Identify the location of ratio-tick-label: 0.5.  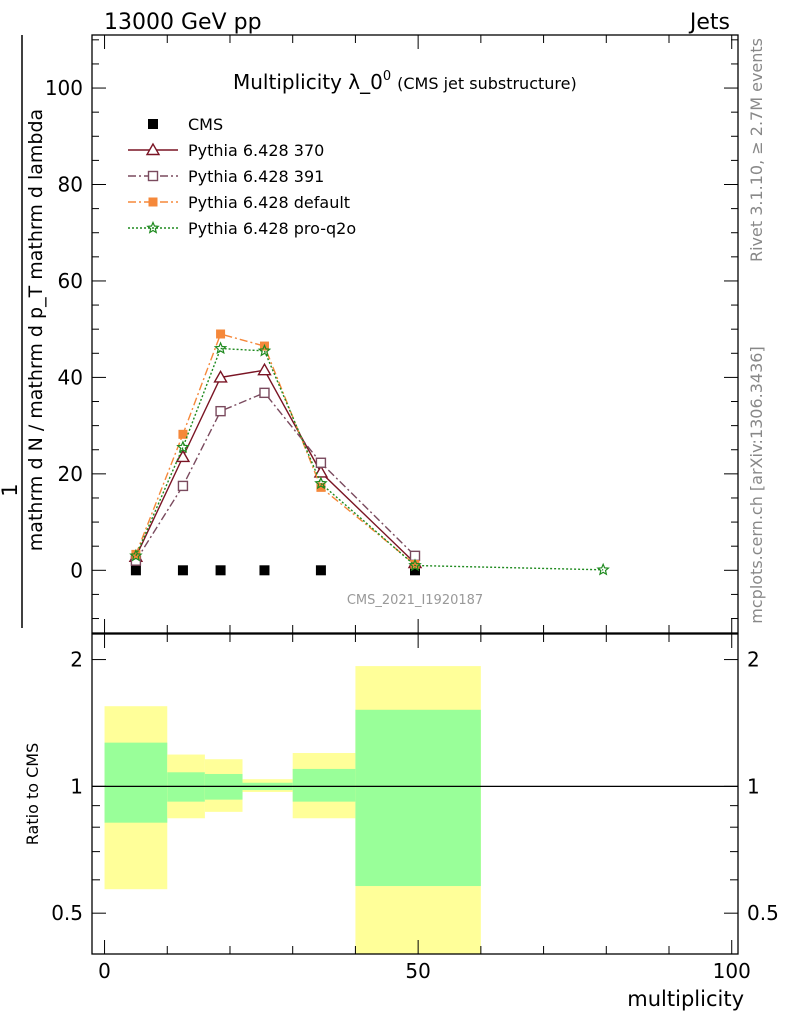
(67, 913).